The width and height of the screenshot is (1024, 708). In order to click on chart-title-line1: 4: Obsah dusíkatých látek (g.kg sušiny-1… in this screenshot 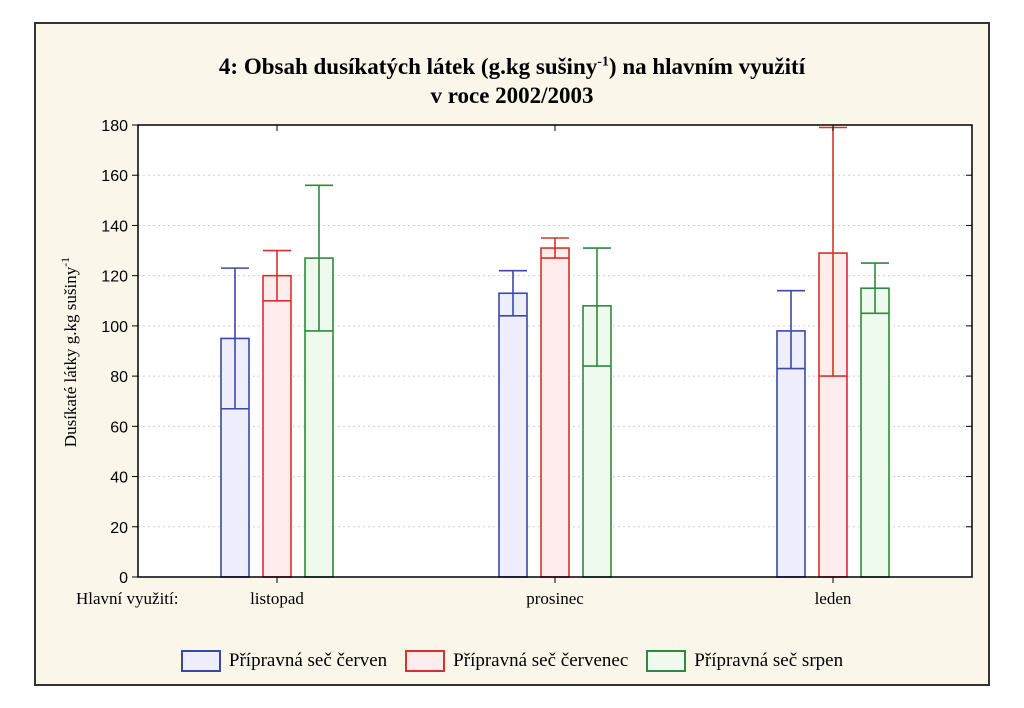, I will do `click(512, 66)`.